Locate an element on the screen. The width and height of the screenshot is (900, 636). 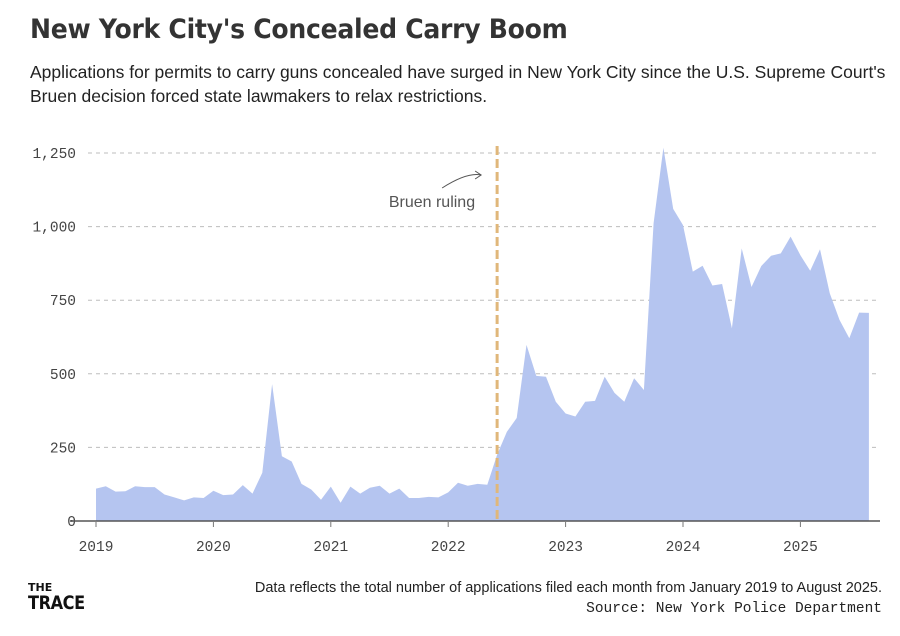
x-tick-label: 2020 is located at coordinates (213, 548).